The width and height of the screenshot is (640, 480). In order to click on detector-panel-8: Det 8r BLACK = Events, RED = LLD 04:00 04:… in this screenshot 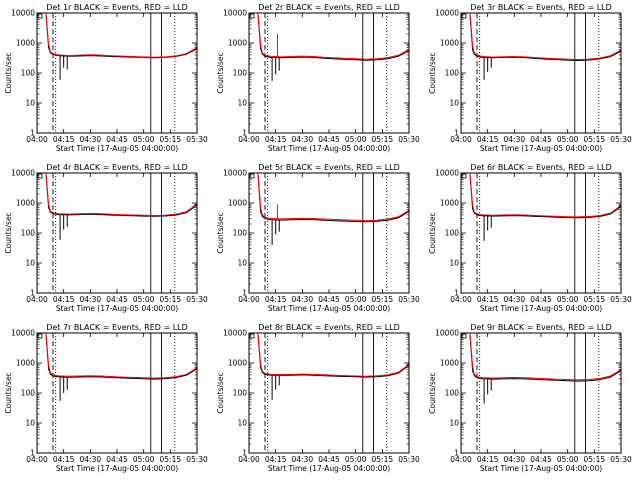, I will do `click(318, 398)`.